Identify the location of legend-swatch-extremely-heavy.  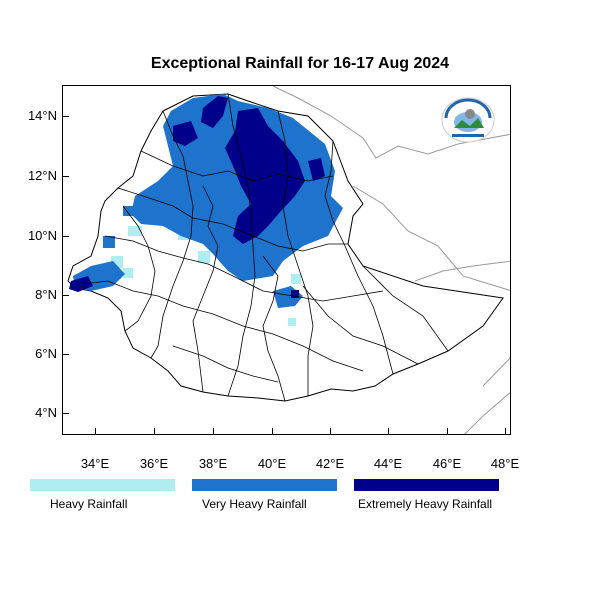
(426, 485).